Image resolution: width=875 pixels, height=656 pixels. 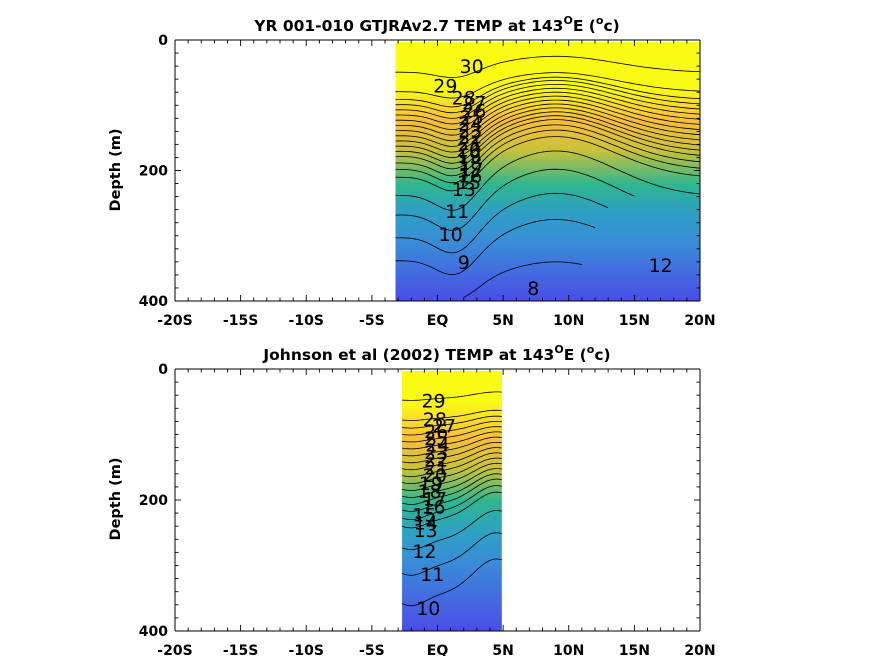 I want to click on contour-label: 21, so click(x=470, y=144).